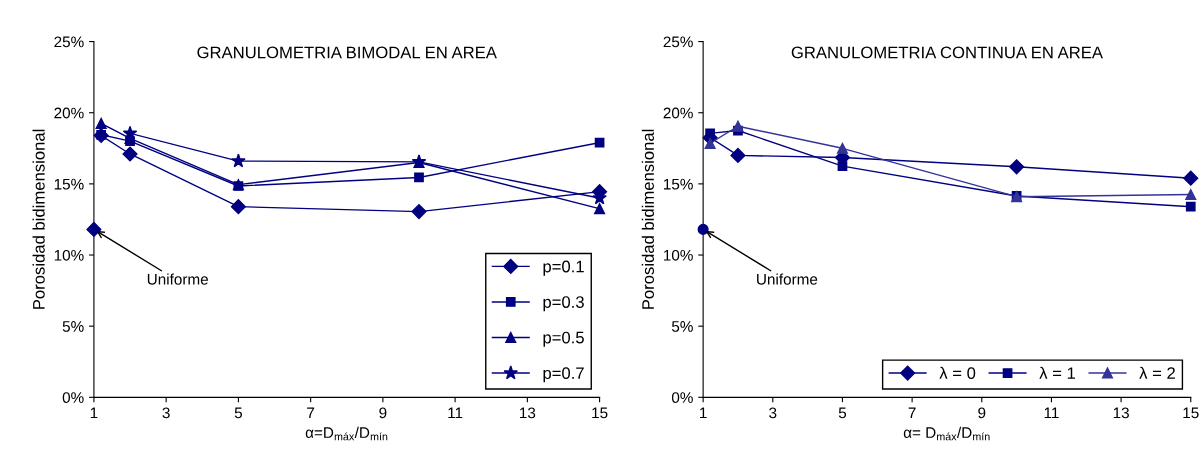 Image resolution: width=1204 pixels, height=462 pixels. Describe the element at coordinates (1057, 372) in the screenshot. I see `legend-label: λ = 1` at that location.